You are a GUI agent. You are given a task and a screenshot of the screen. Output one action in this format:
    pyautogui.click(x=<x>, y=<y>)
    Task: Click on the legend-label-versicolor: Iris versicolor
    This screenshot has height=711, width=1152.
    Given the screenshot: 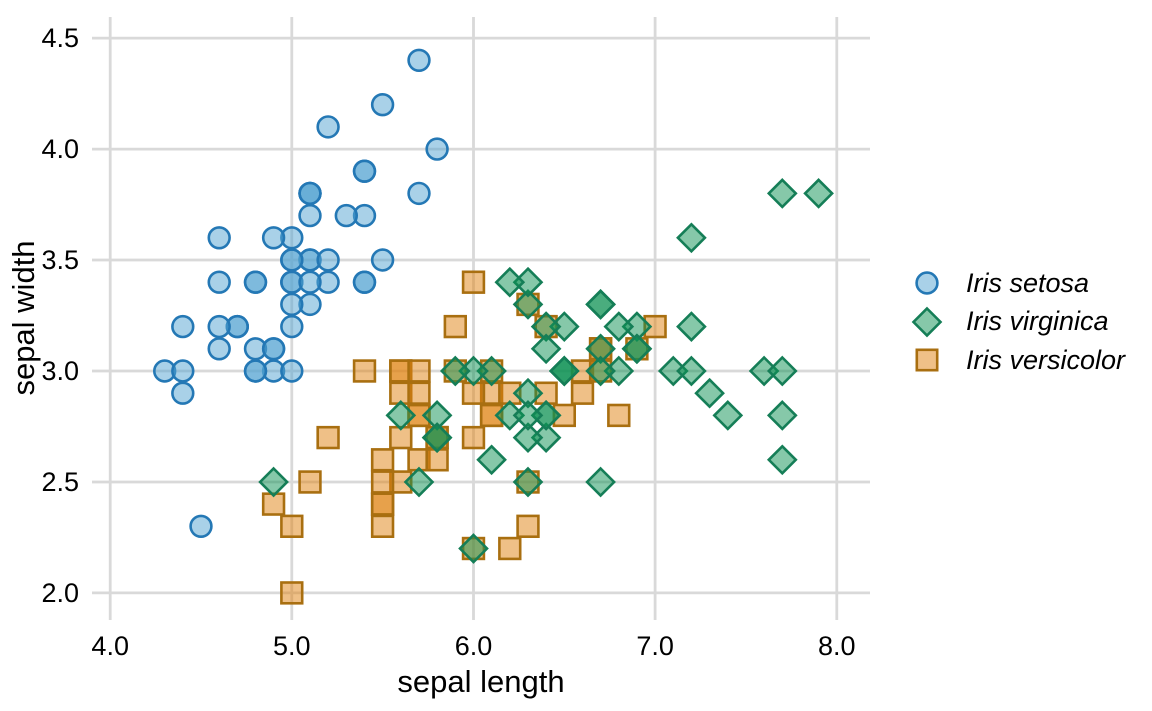 What is the action you would take?
    pyautogui.click(x=1046, y=359)
    